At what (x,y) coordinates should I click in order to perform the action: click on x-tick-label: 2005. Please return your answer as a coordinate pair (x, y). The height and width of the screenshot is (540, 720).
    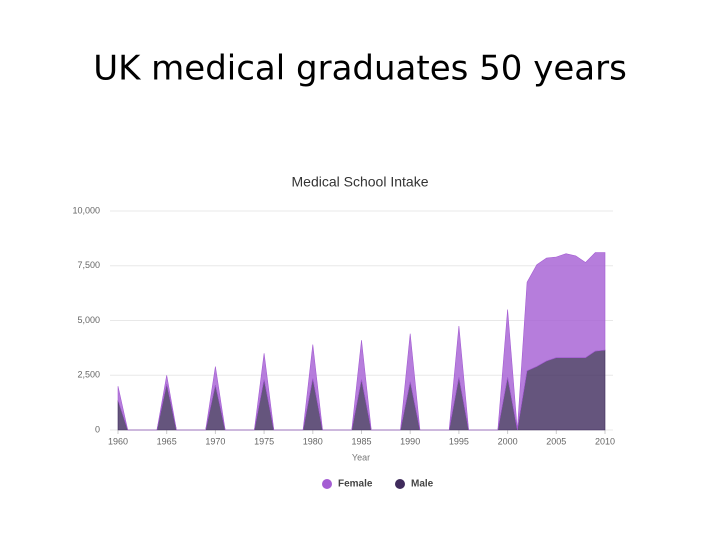
    Looking at the image, I should click on (556, 441).